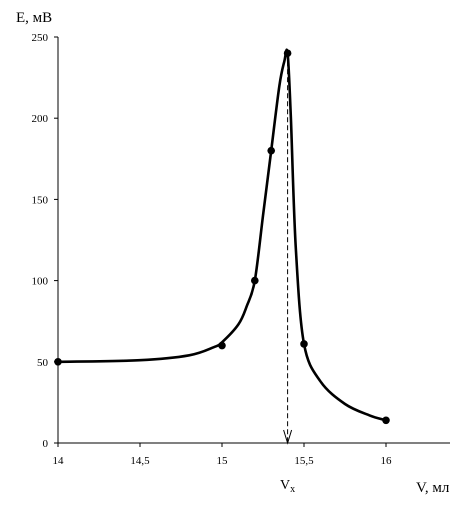 This screenshot has height=505, width=471. Describe the element at coordinates (40, 119) in the screenshot. I see `y-tick-label: 200` at that location.